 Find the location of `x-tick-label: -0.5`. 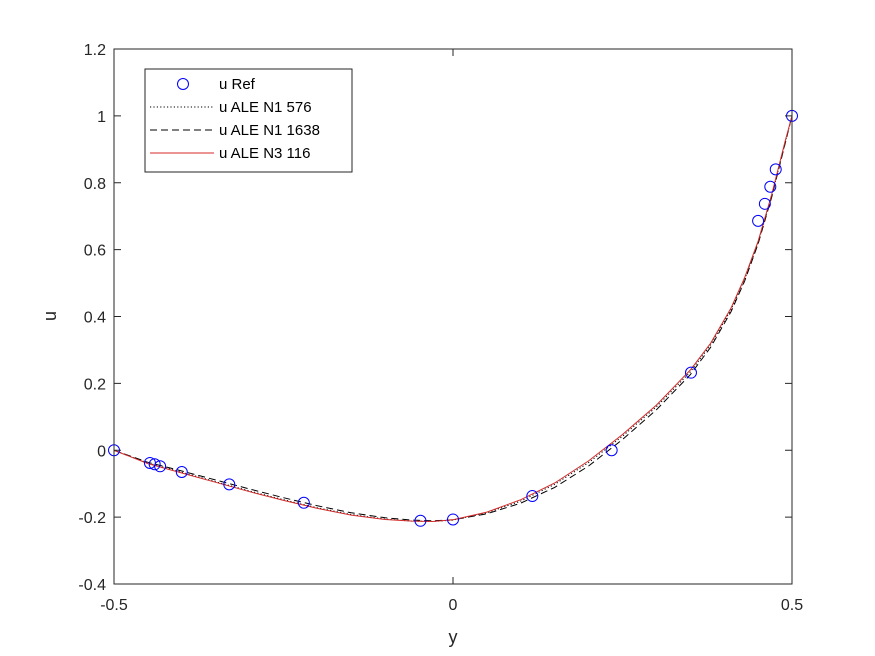

x-tick-label: -0.5 is located at coordinates (114, 605).